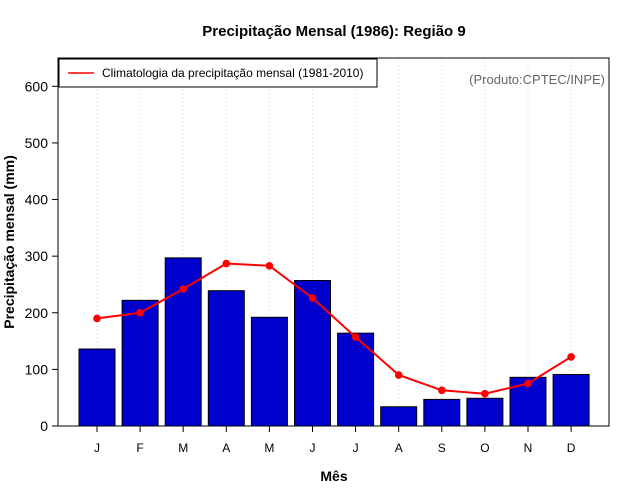  I want to click on source-note: (Produto:CPTEC/INPE), so click(537, 79).